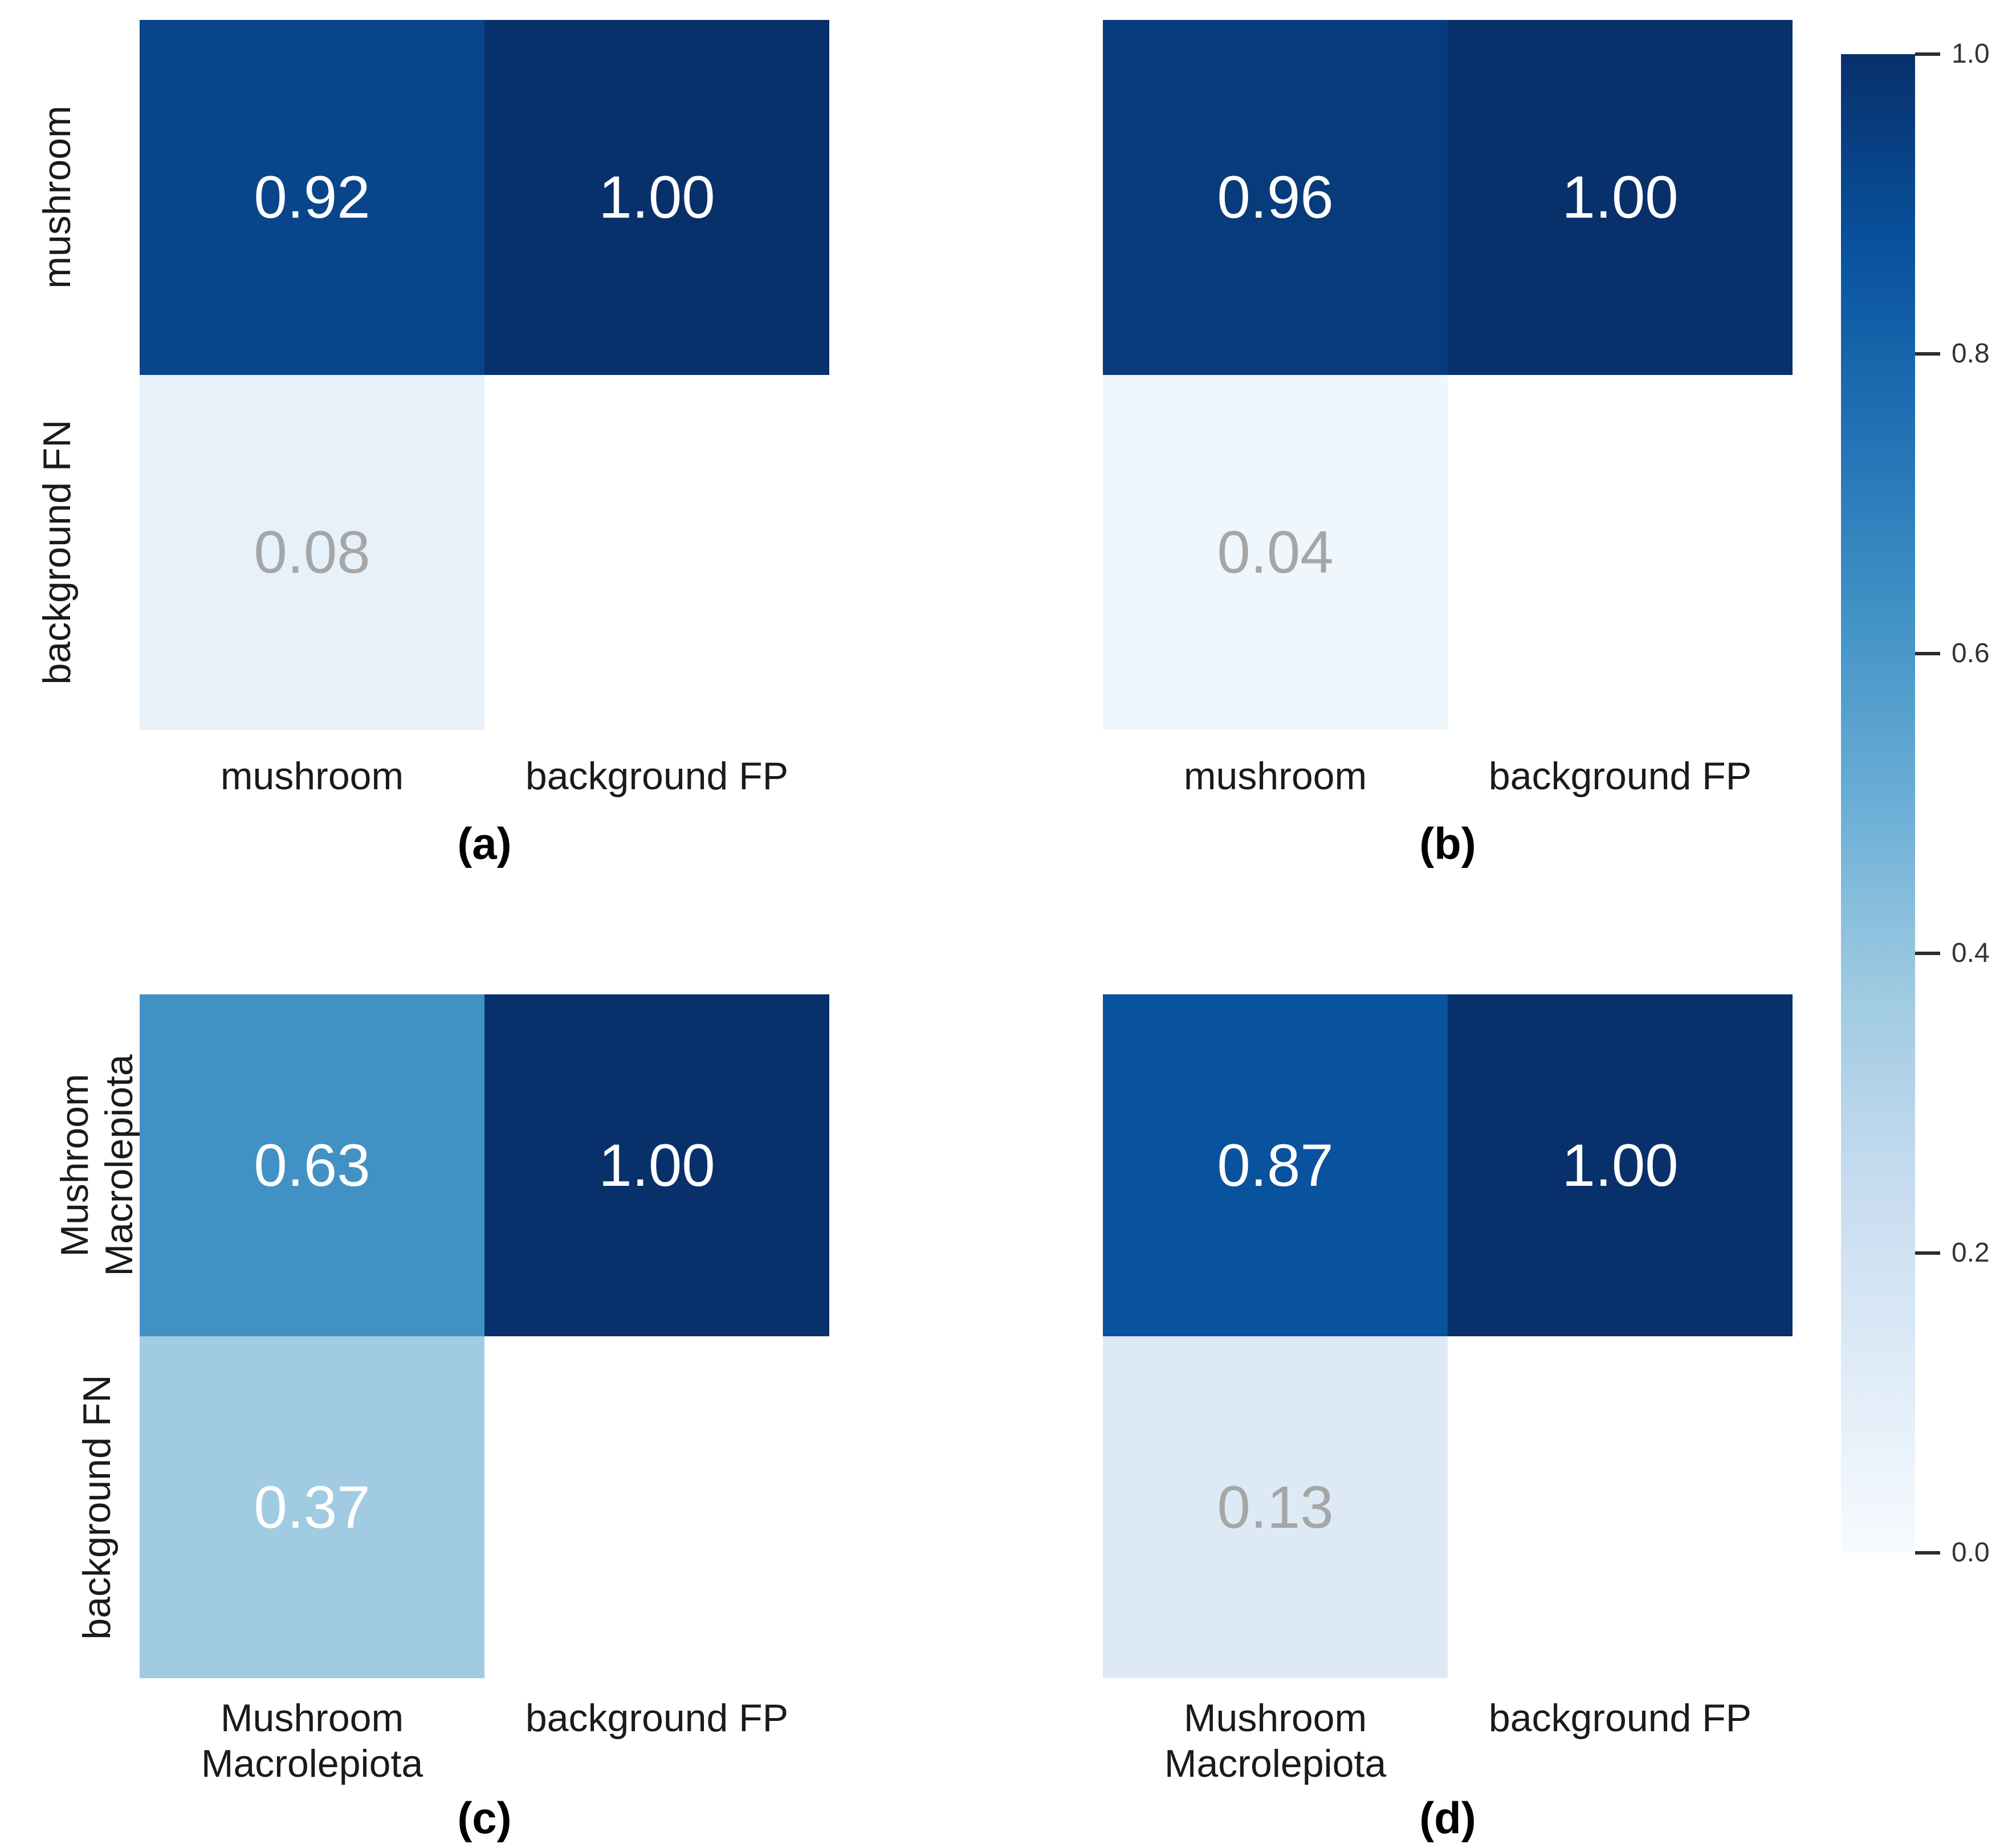 This screenshot has height=1848, width=2000. I want to click on panel-c-x-axis-label-col0: Mushroom Macrolepiota, so click(312, 1740).